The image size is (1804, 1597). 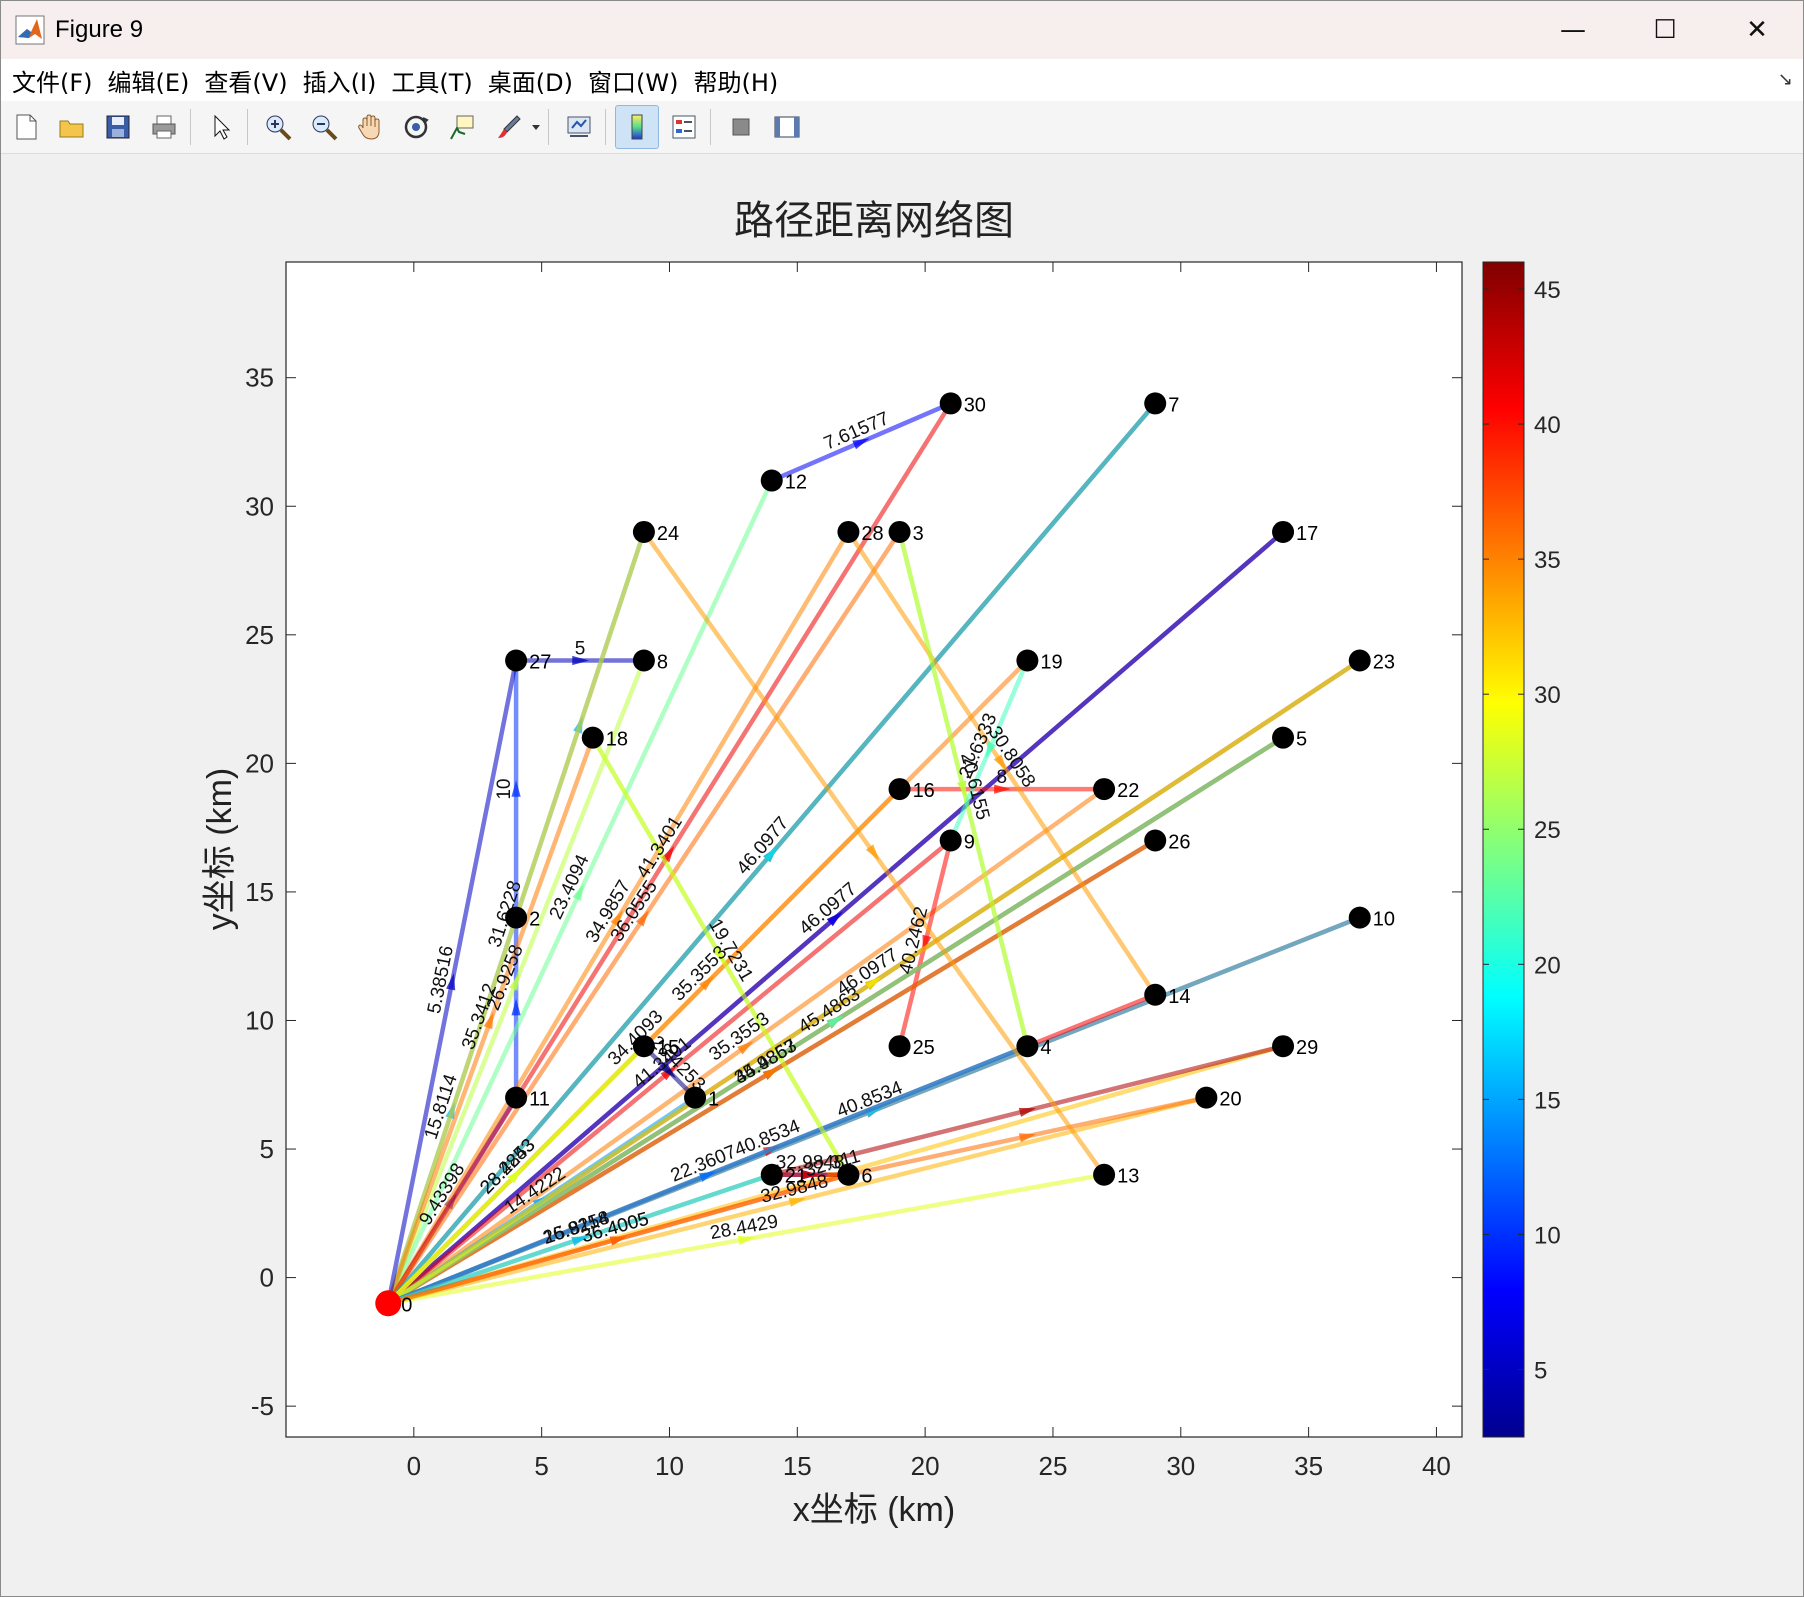 I want to click on menu-tools: 工具(T), so click(x=432, y=82).